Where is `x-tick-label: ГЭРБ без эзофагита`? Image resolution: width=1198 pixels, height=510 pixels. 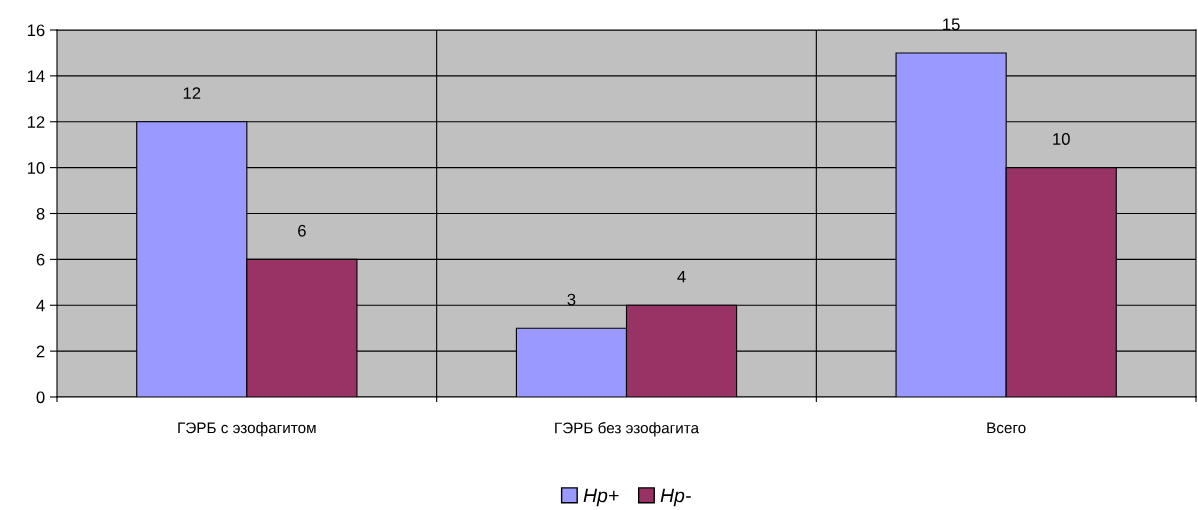
x-tick-label: ГЭРБ без эзофагита is located at coordinates (627, 429).